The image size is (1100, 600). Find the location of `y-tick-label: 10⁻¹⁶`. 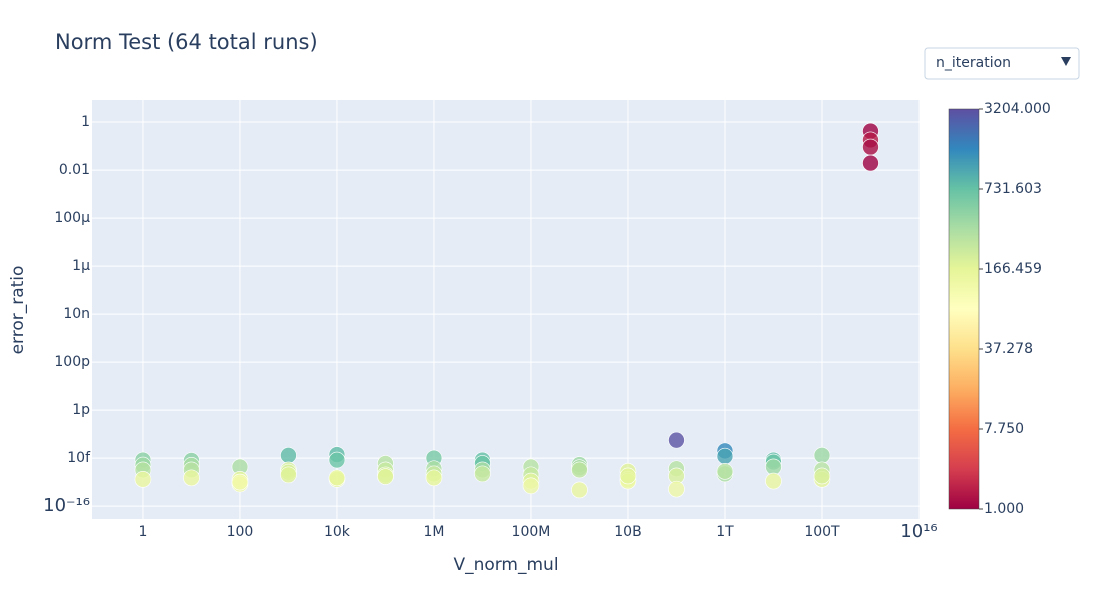

y-tick-label: 10⁻¹⁶ is located at coordinates (66, 505).